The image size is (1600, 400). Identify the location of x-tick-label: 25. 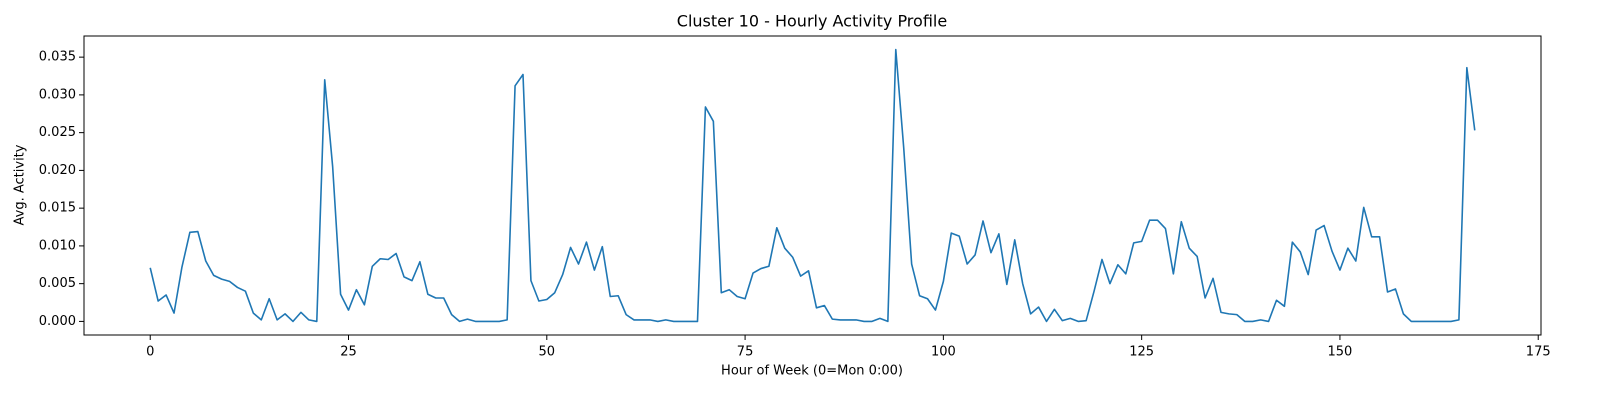
(348, 352).